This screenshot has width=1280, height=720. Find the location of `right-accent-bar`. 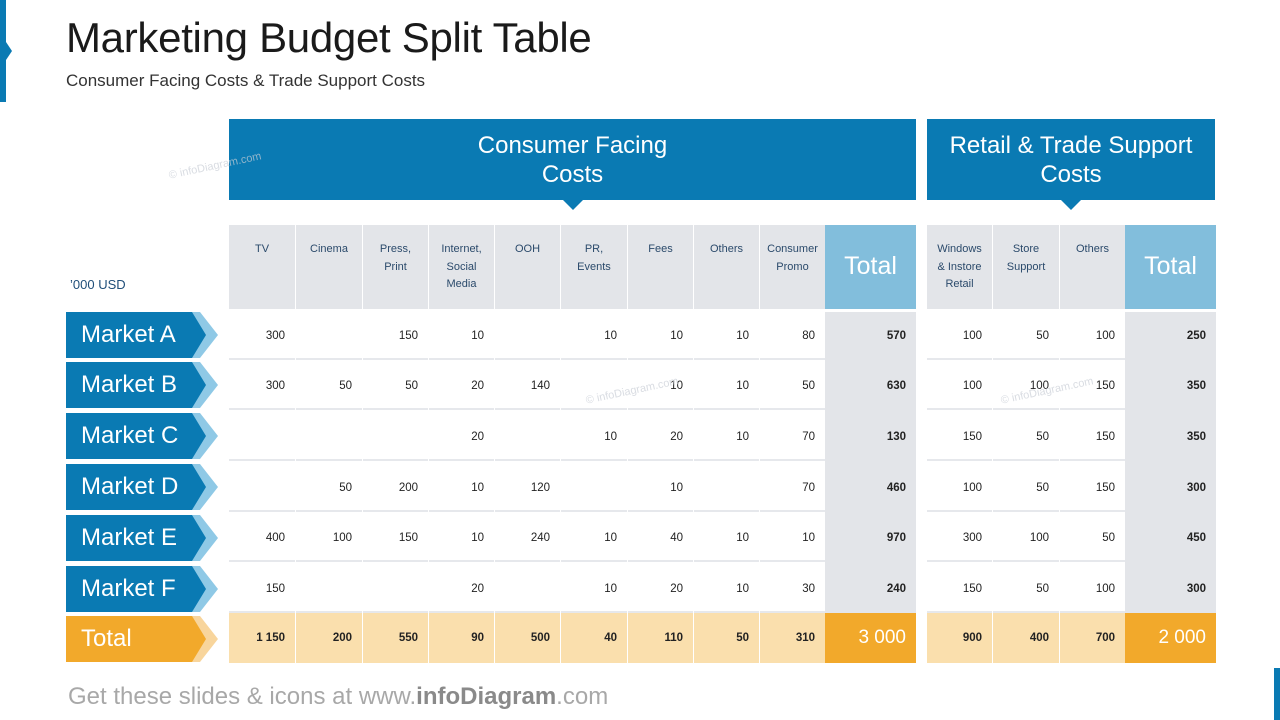

right-accent-bar is located at coordinates (1277, 694).